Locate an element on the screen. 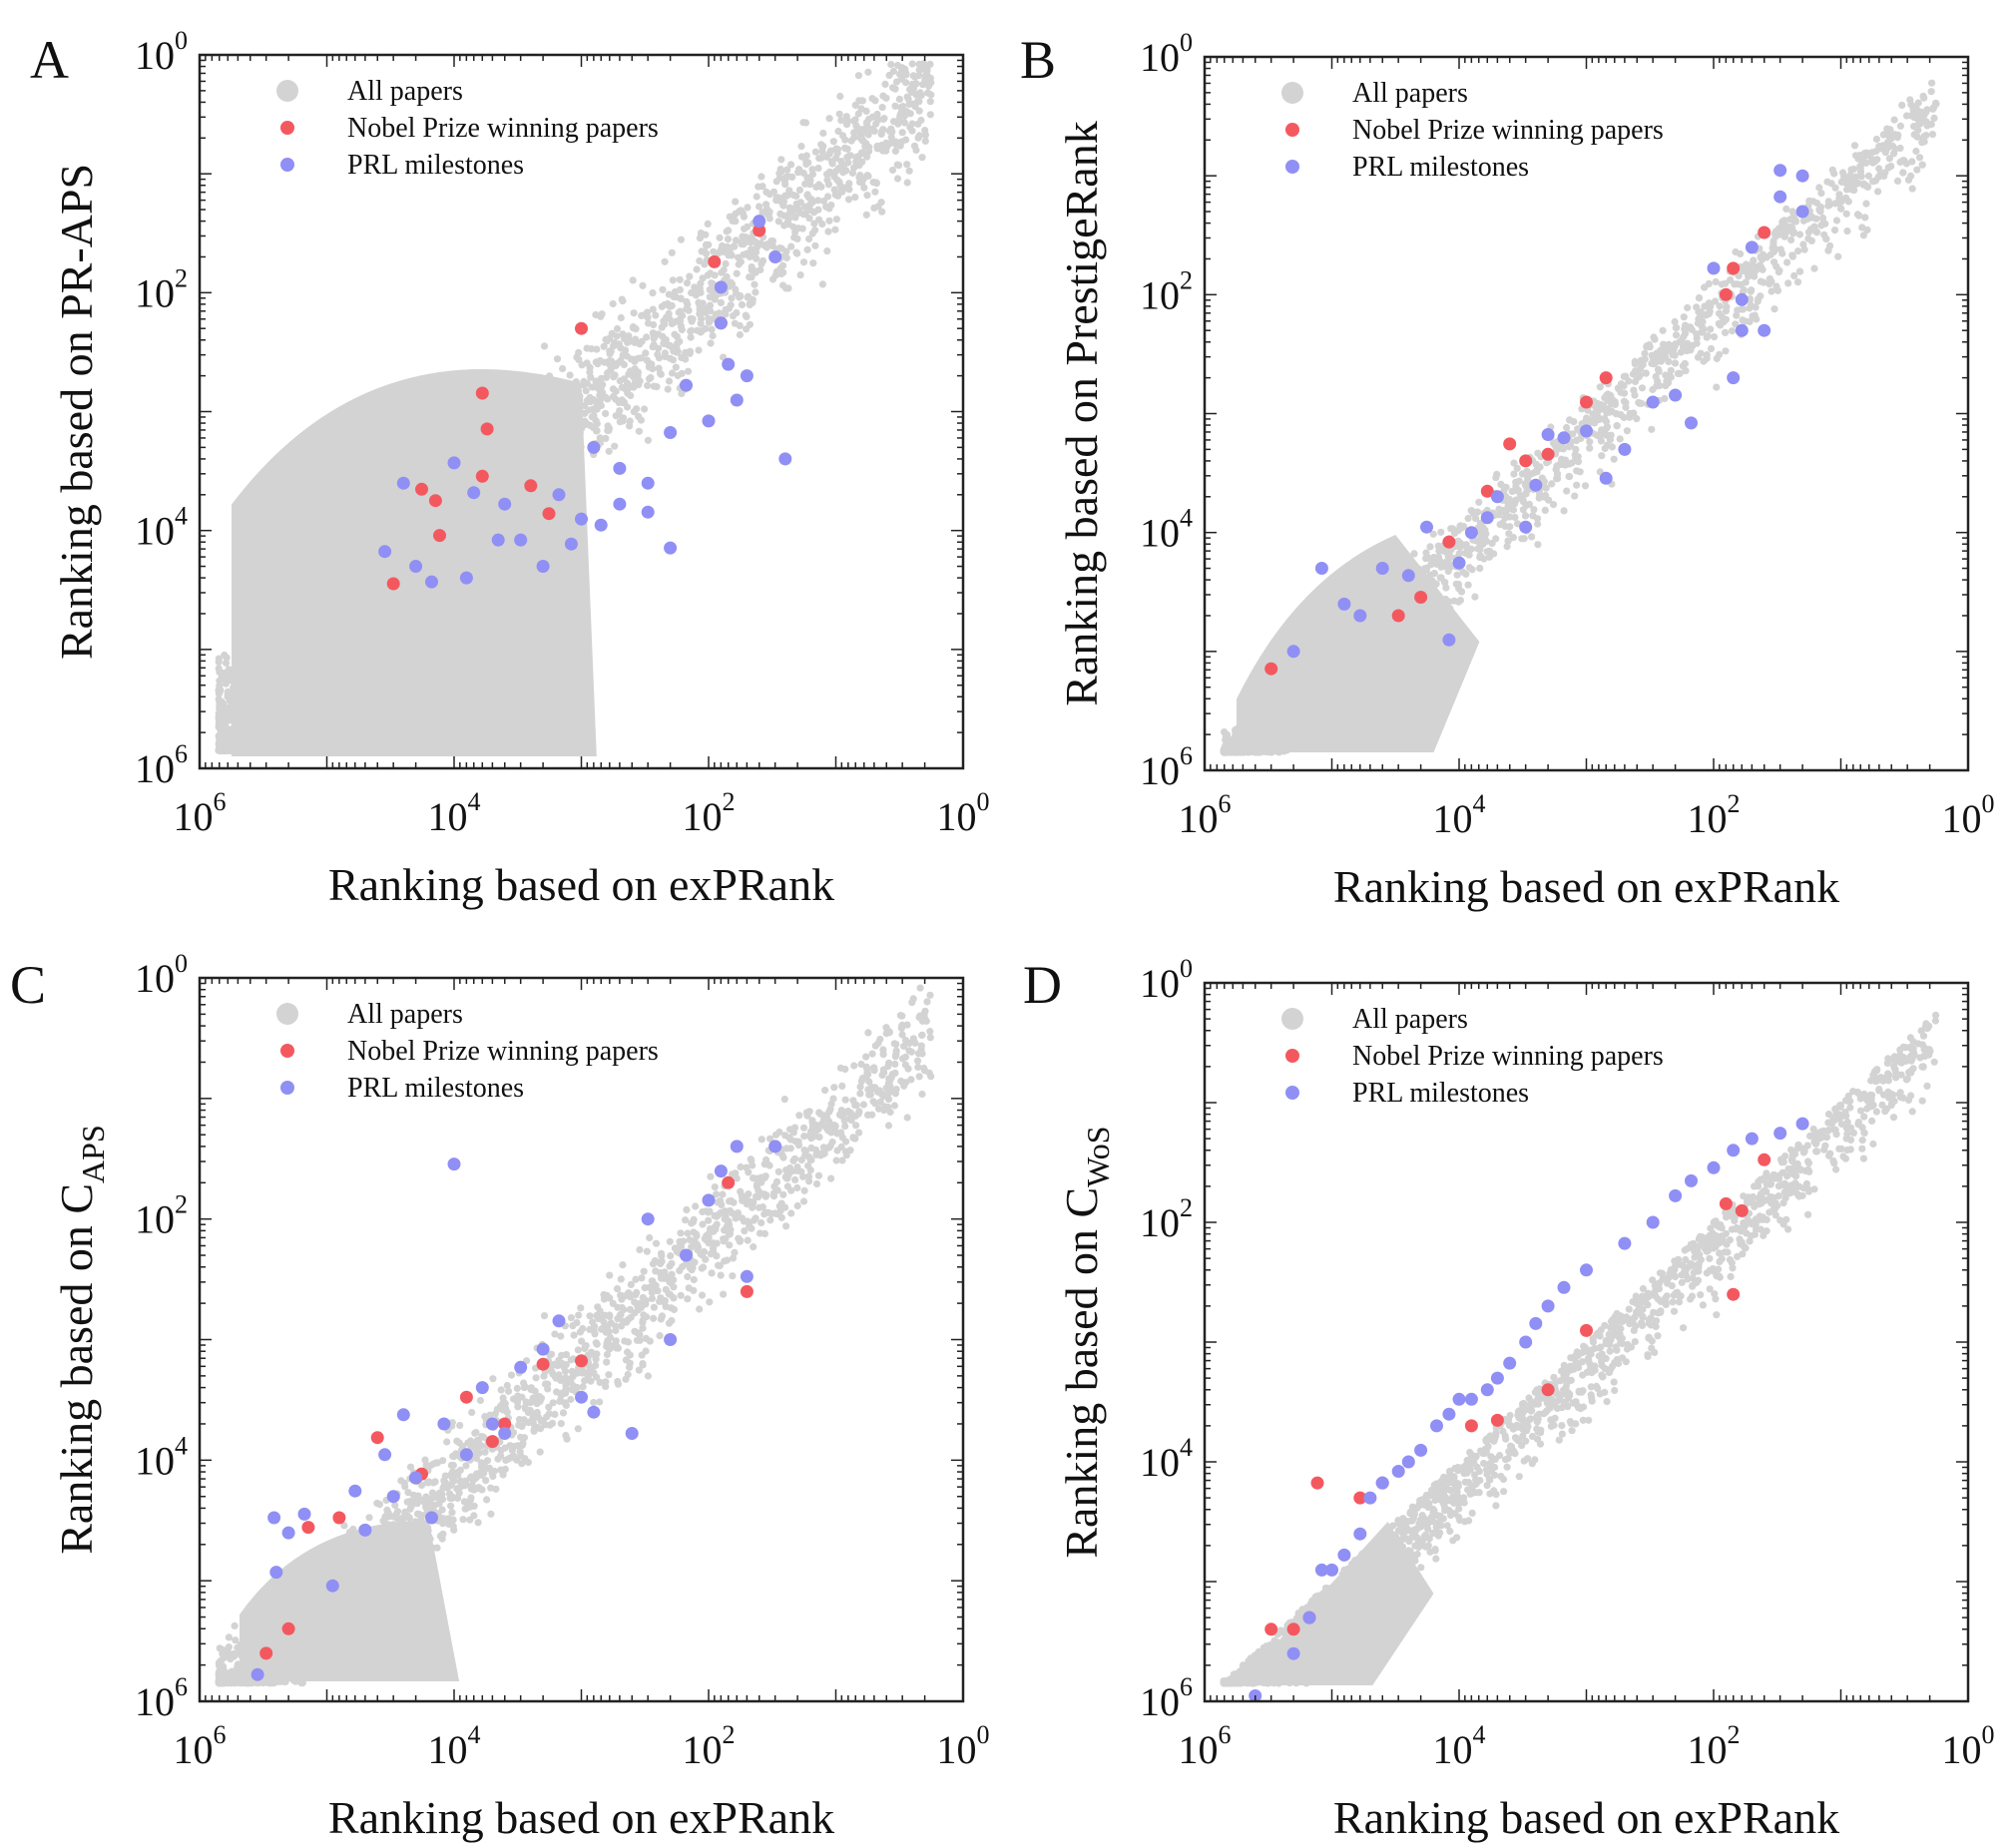 The image size is (2015, 1848). y-tick-label: 104 is located at coordinates (162, 528).